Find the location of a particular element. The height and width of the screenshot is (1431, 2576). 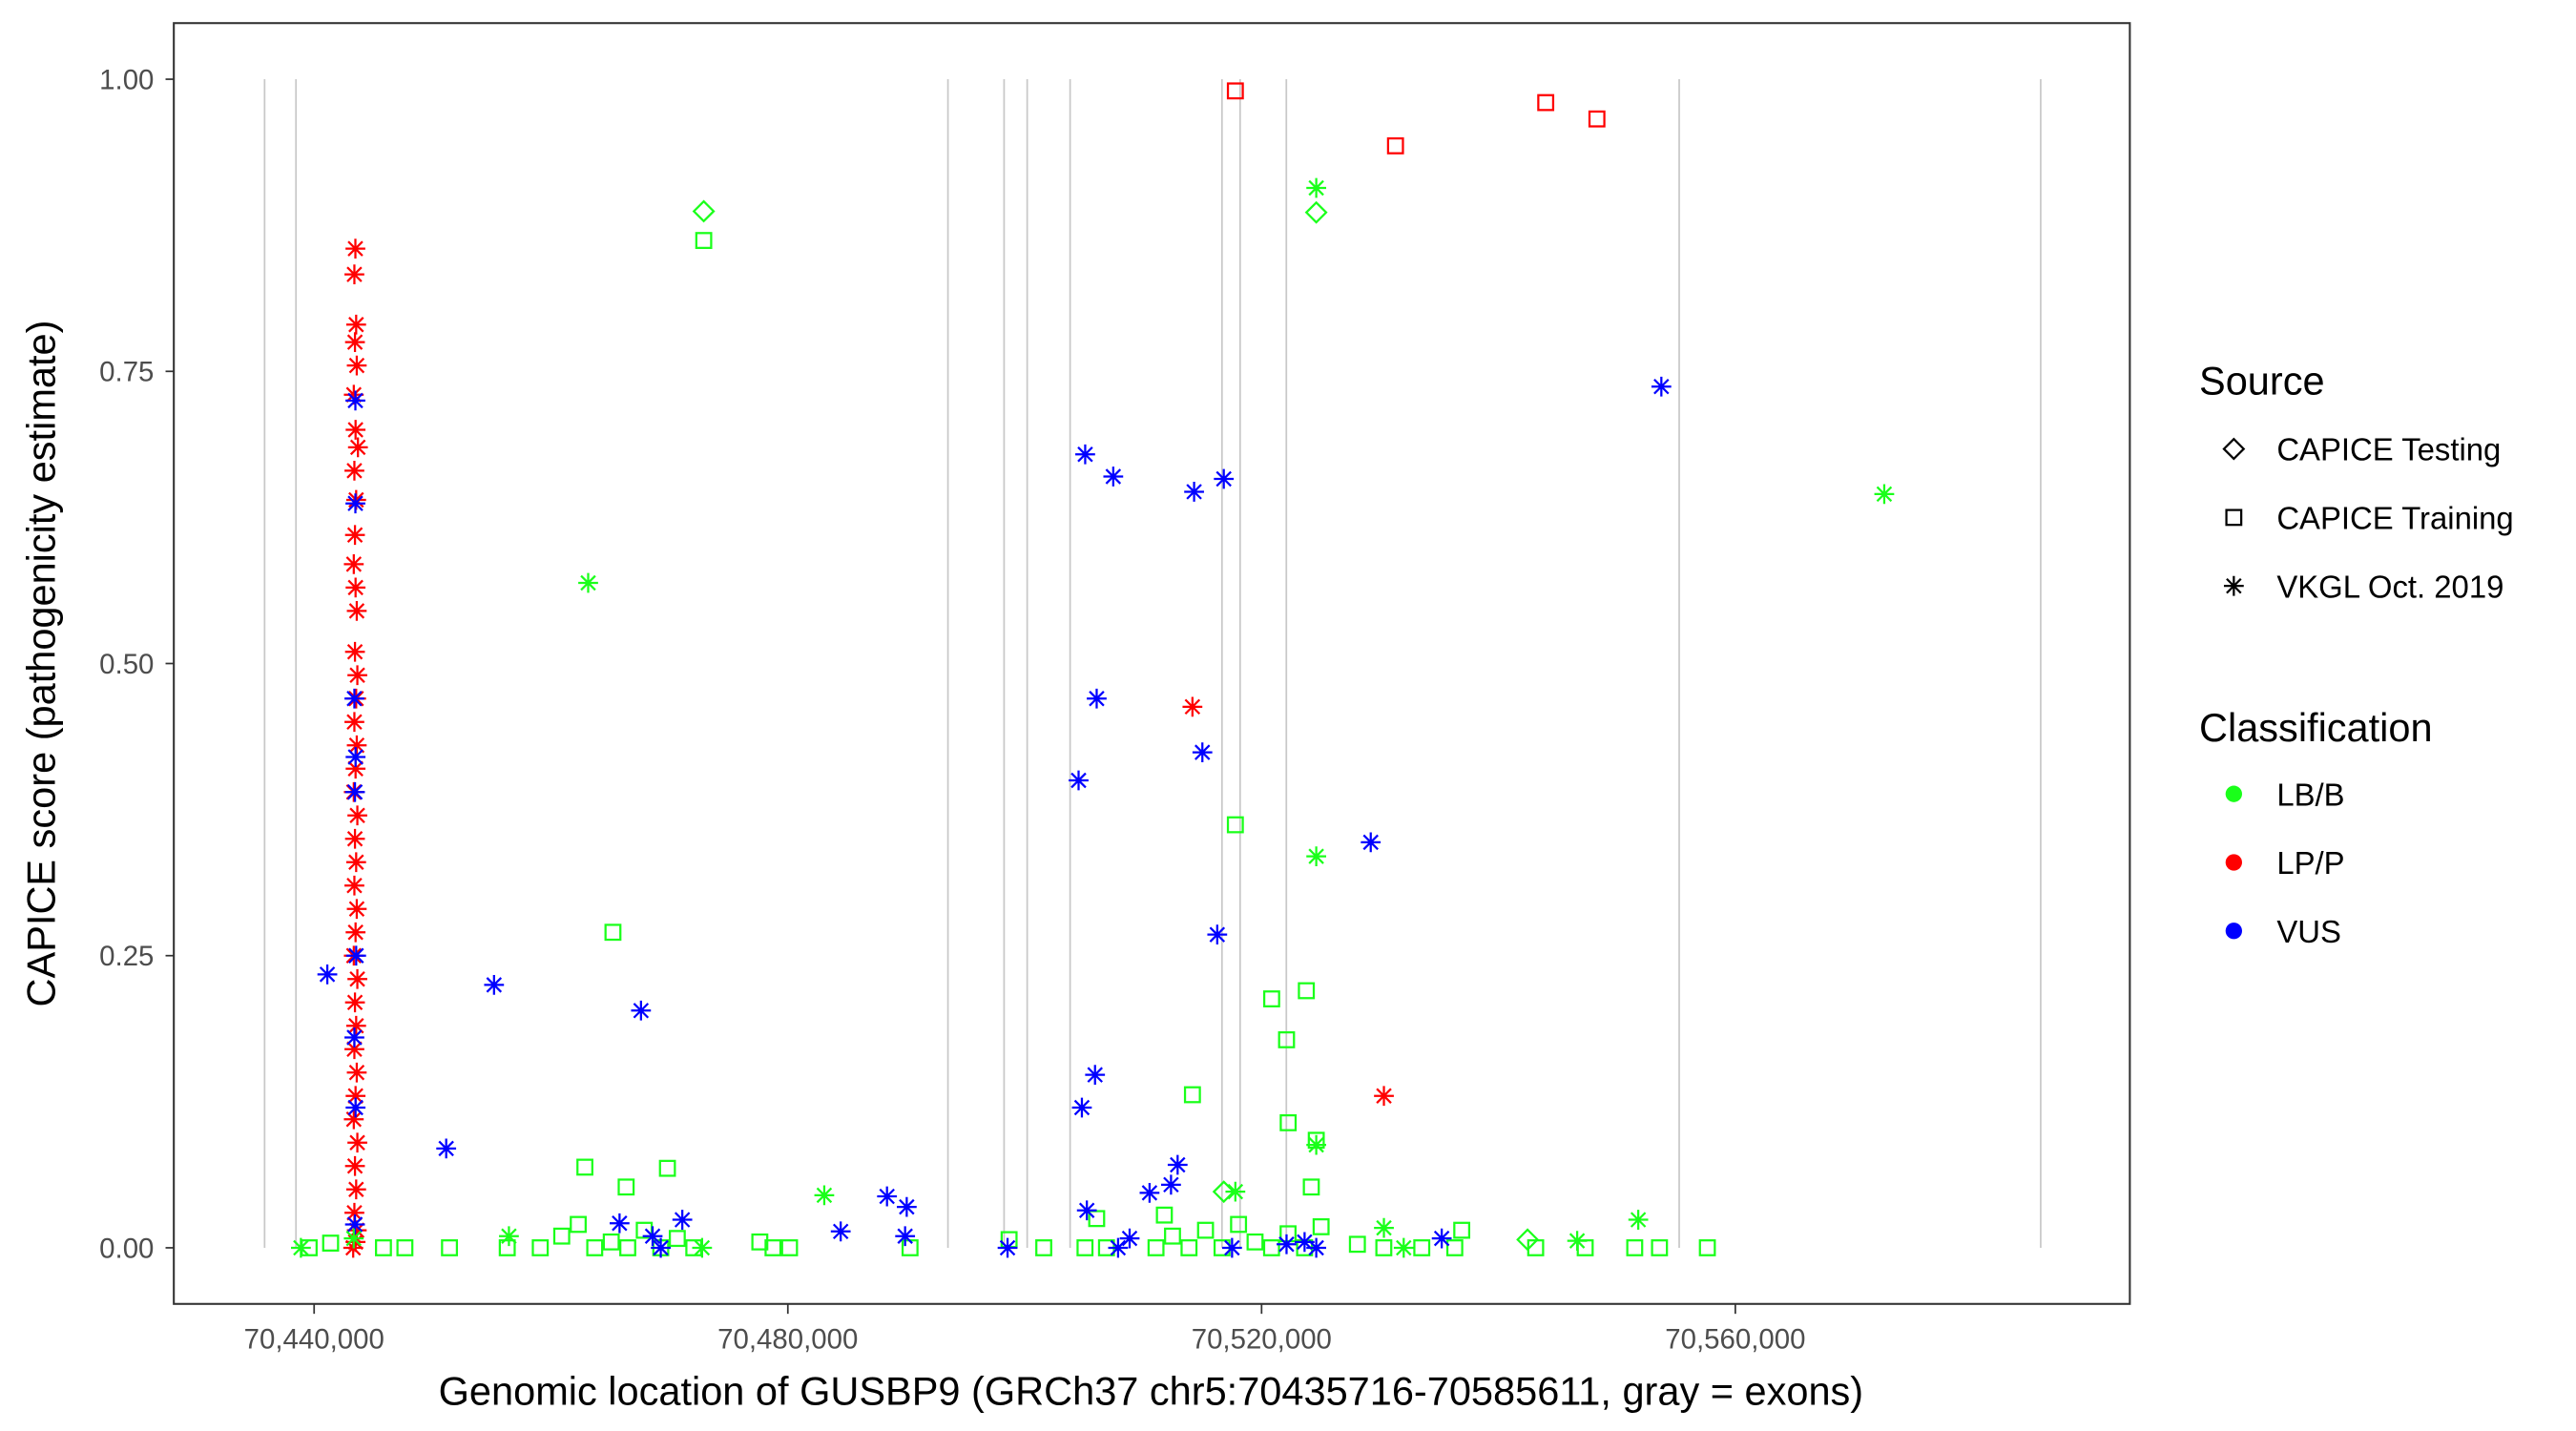

y-axis-title: CAPICE score (pathogenicity estimate) is located at coordinates (41, 664).